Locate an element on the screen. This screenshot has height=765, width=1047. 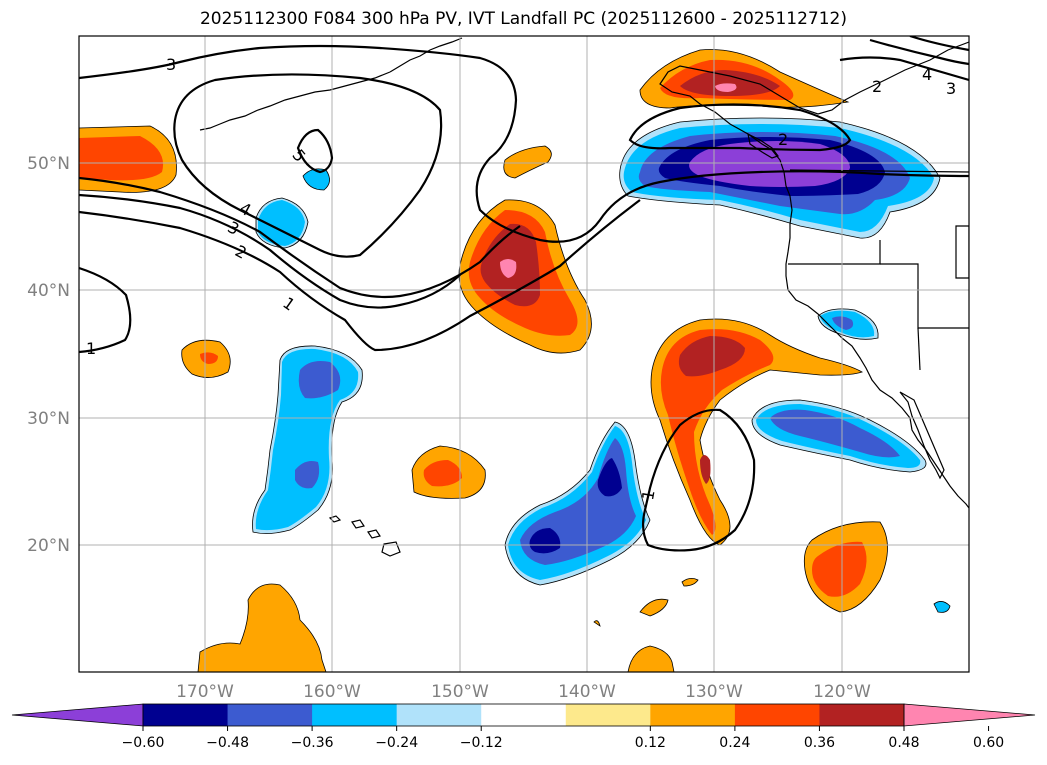
warm-blob-130w is located at coordinates (756, 432).